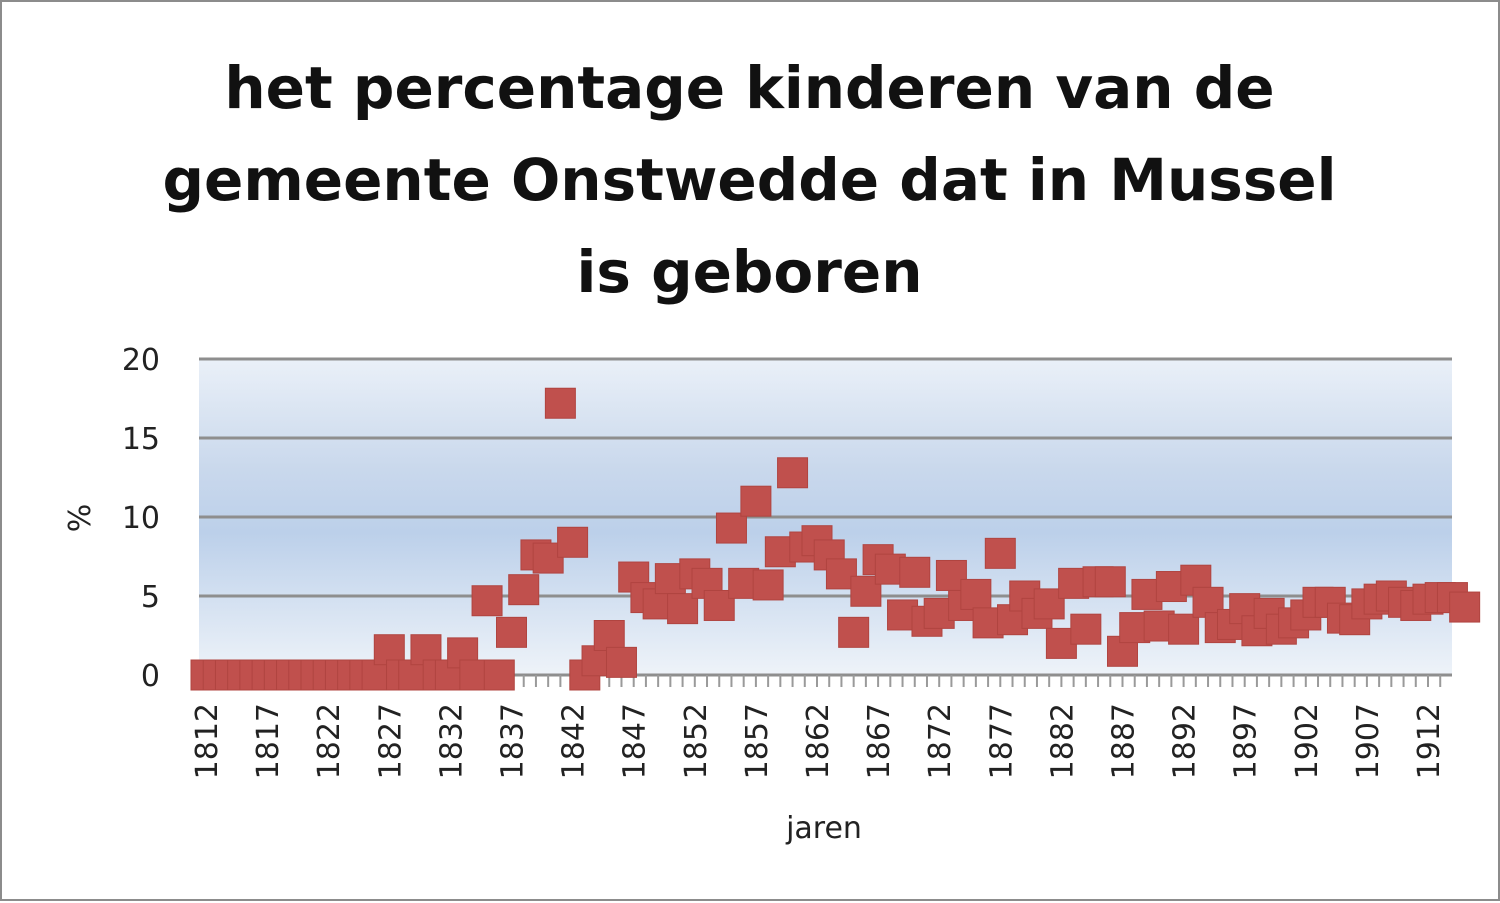  Describe the element at coordinates (696, 741) in the screenshot. I see `x-tick-label: 1852` at that location.